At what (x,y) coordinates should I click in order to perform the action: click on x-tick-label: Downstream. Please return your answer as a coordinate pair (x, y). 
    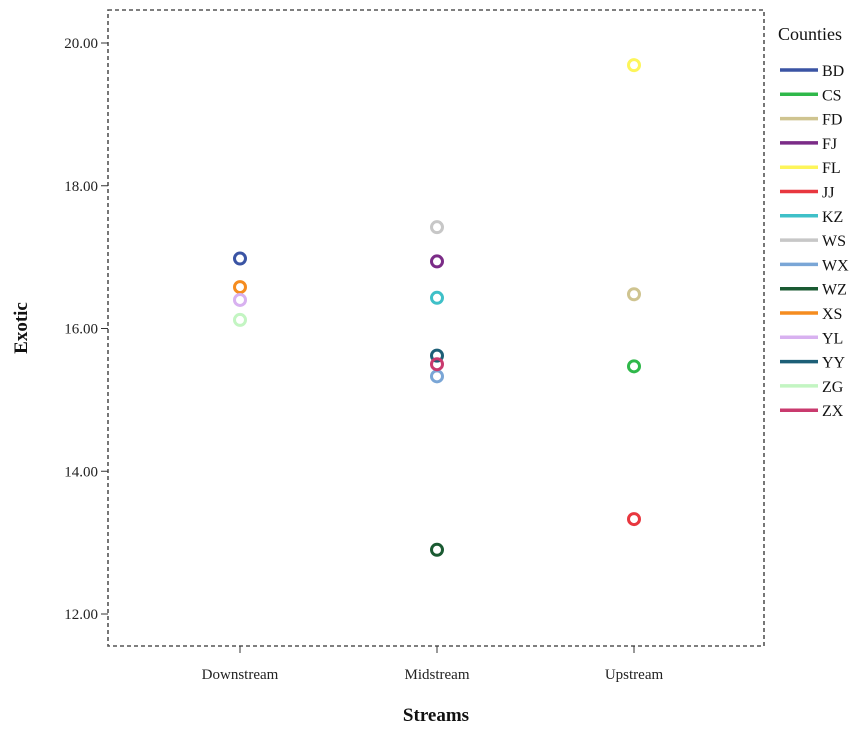
    Looking at the image, I should click on (240, 675).